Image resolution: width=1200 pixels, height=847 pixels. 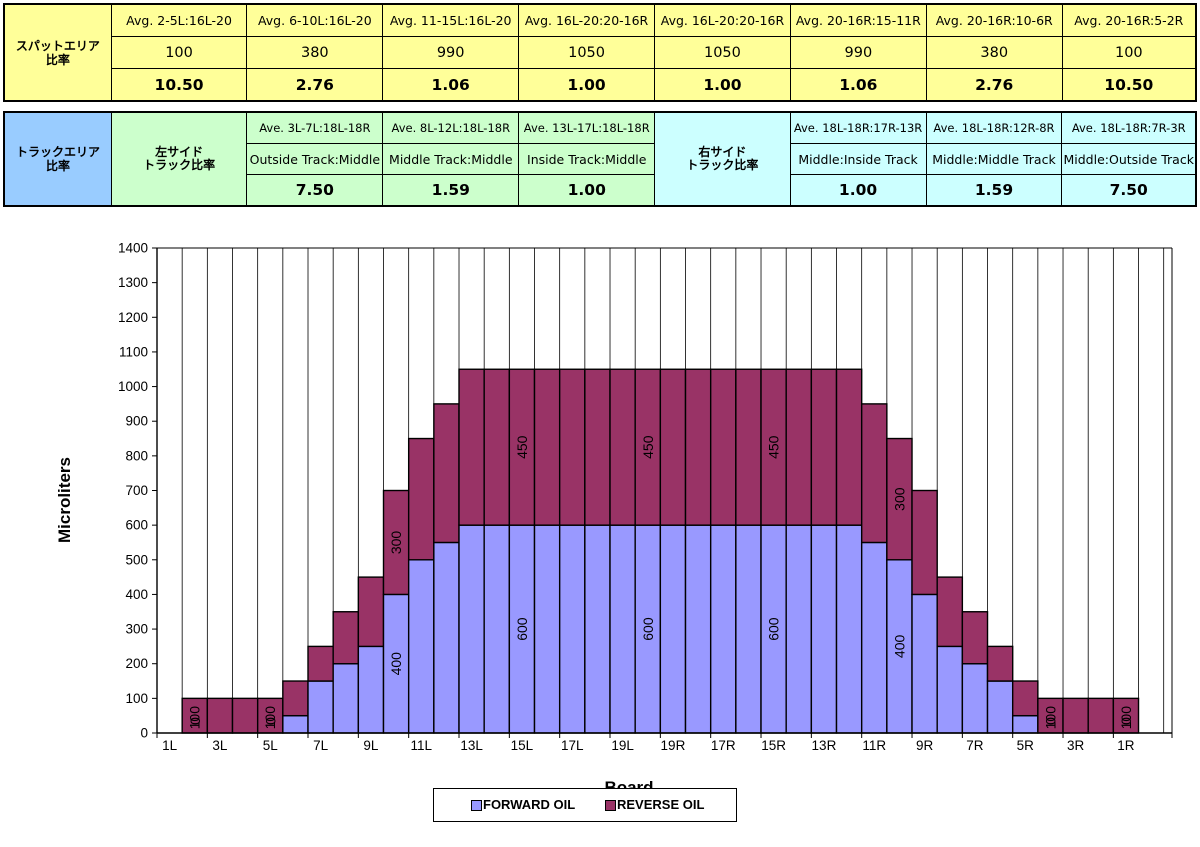 What do you see at coordinates (64, 500) in the screenshot?
I see `y-axis-title: Microliters` at bounding box center [64, 500].